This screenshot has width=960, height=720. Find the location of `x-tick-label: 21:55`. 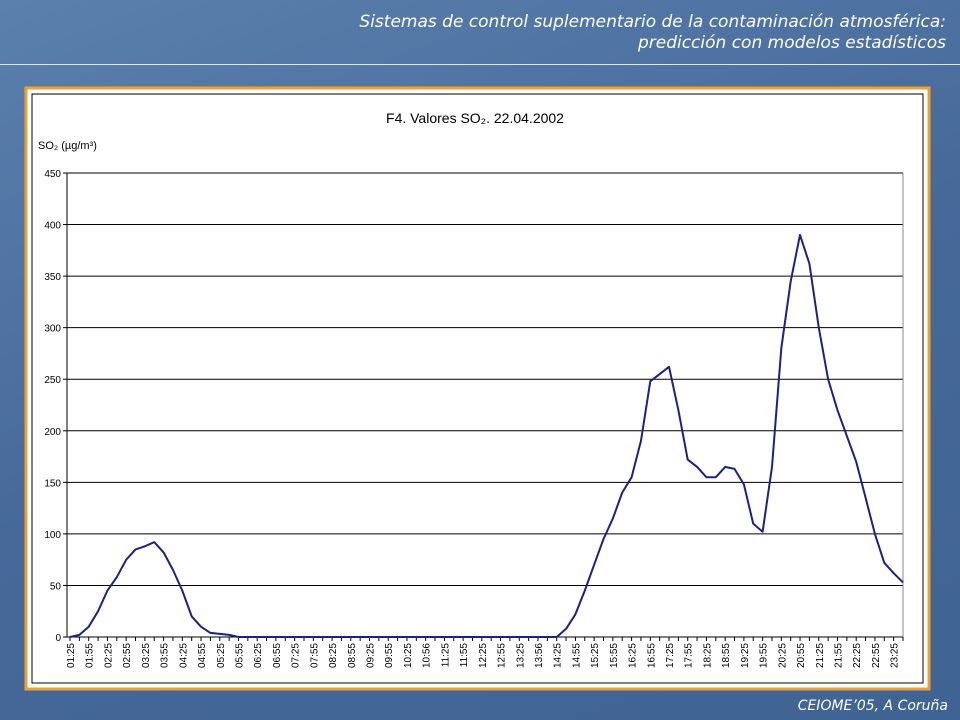

x-tick-label: 21:55 is located at coordinates (838, 655).